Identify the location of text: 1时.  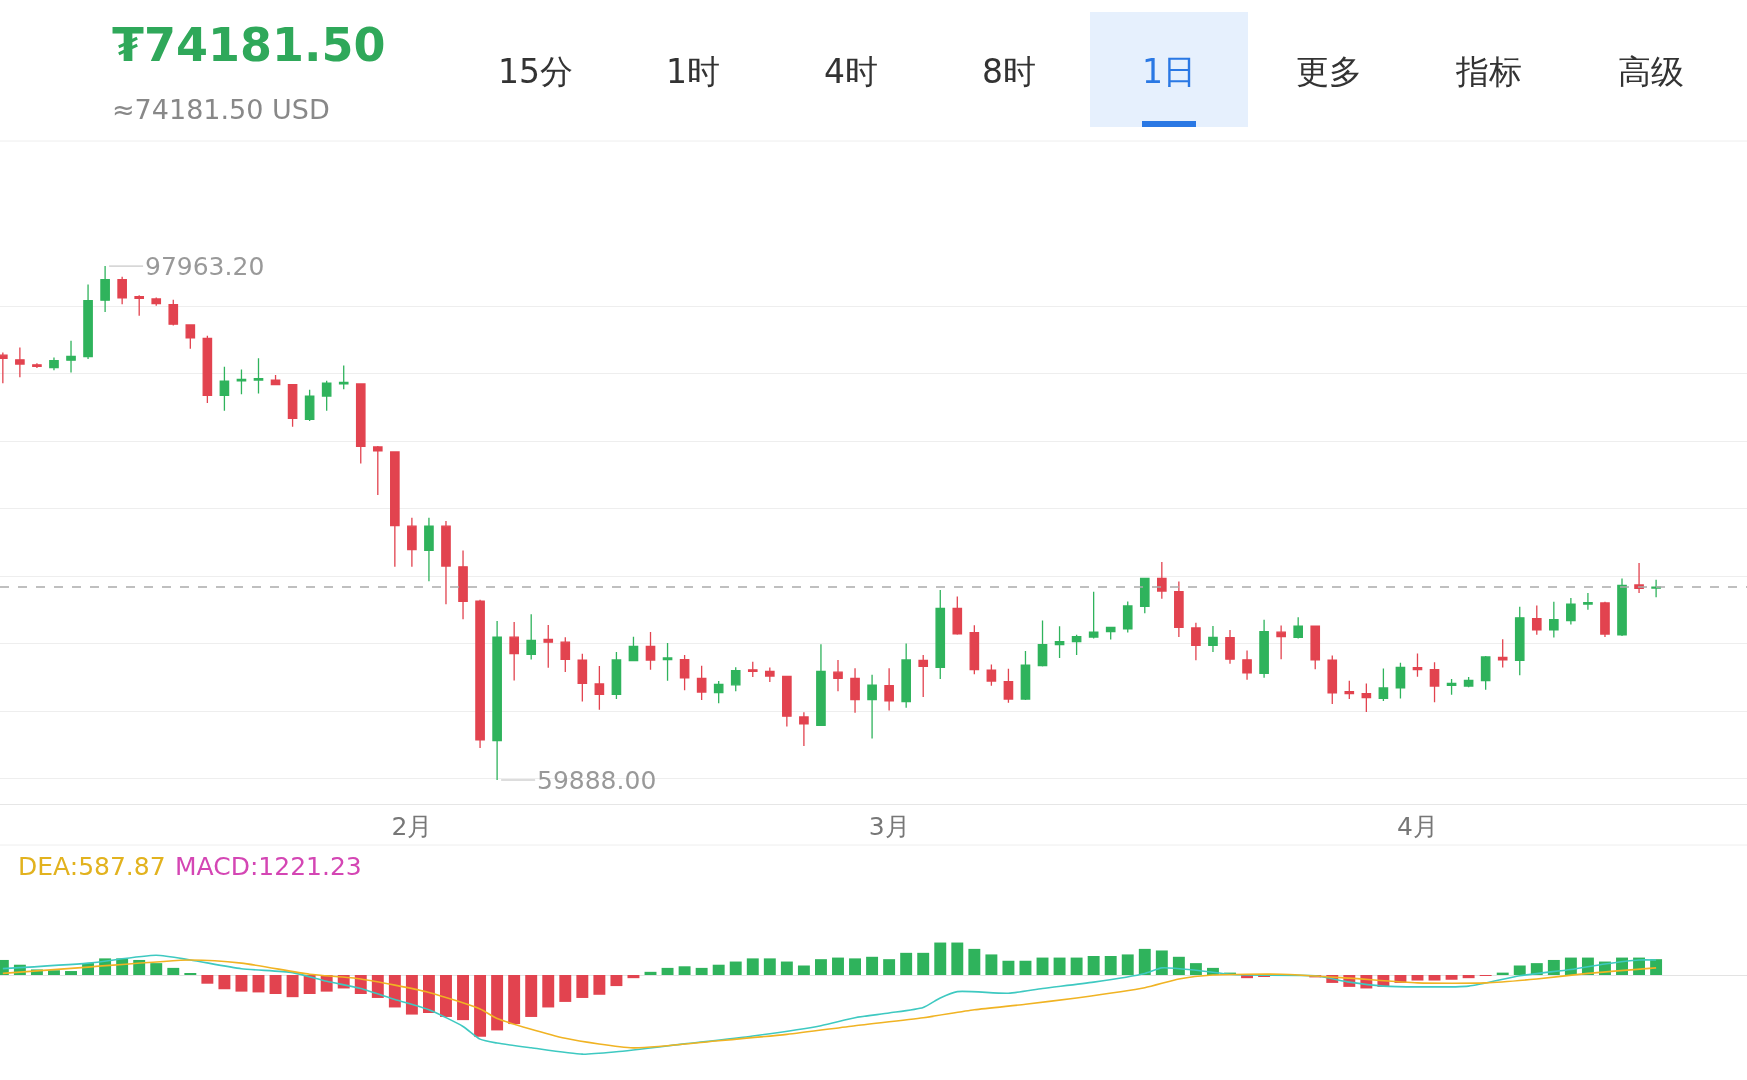
(693, 71).